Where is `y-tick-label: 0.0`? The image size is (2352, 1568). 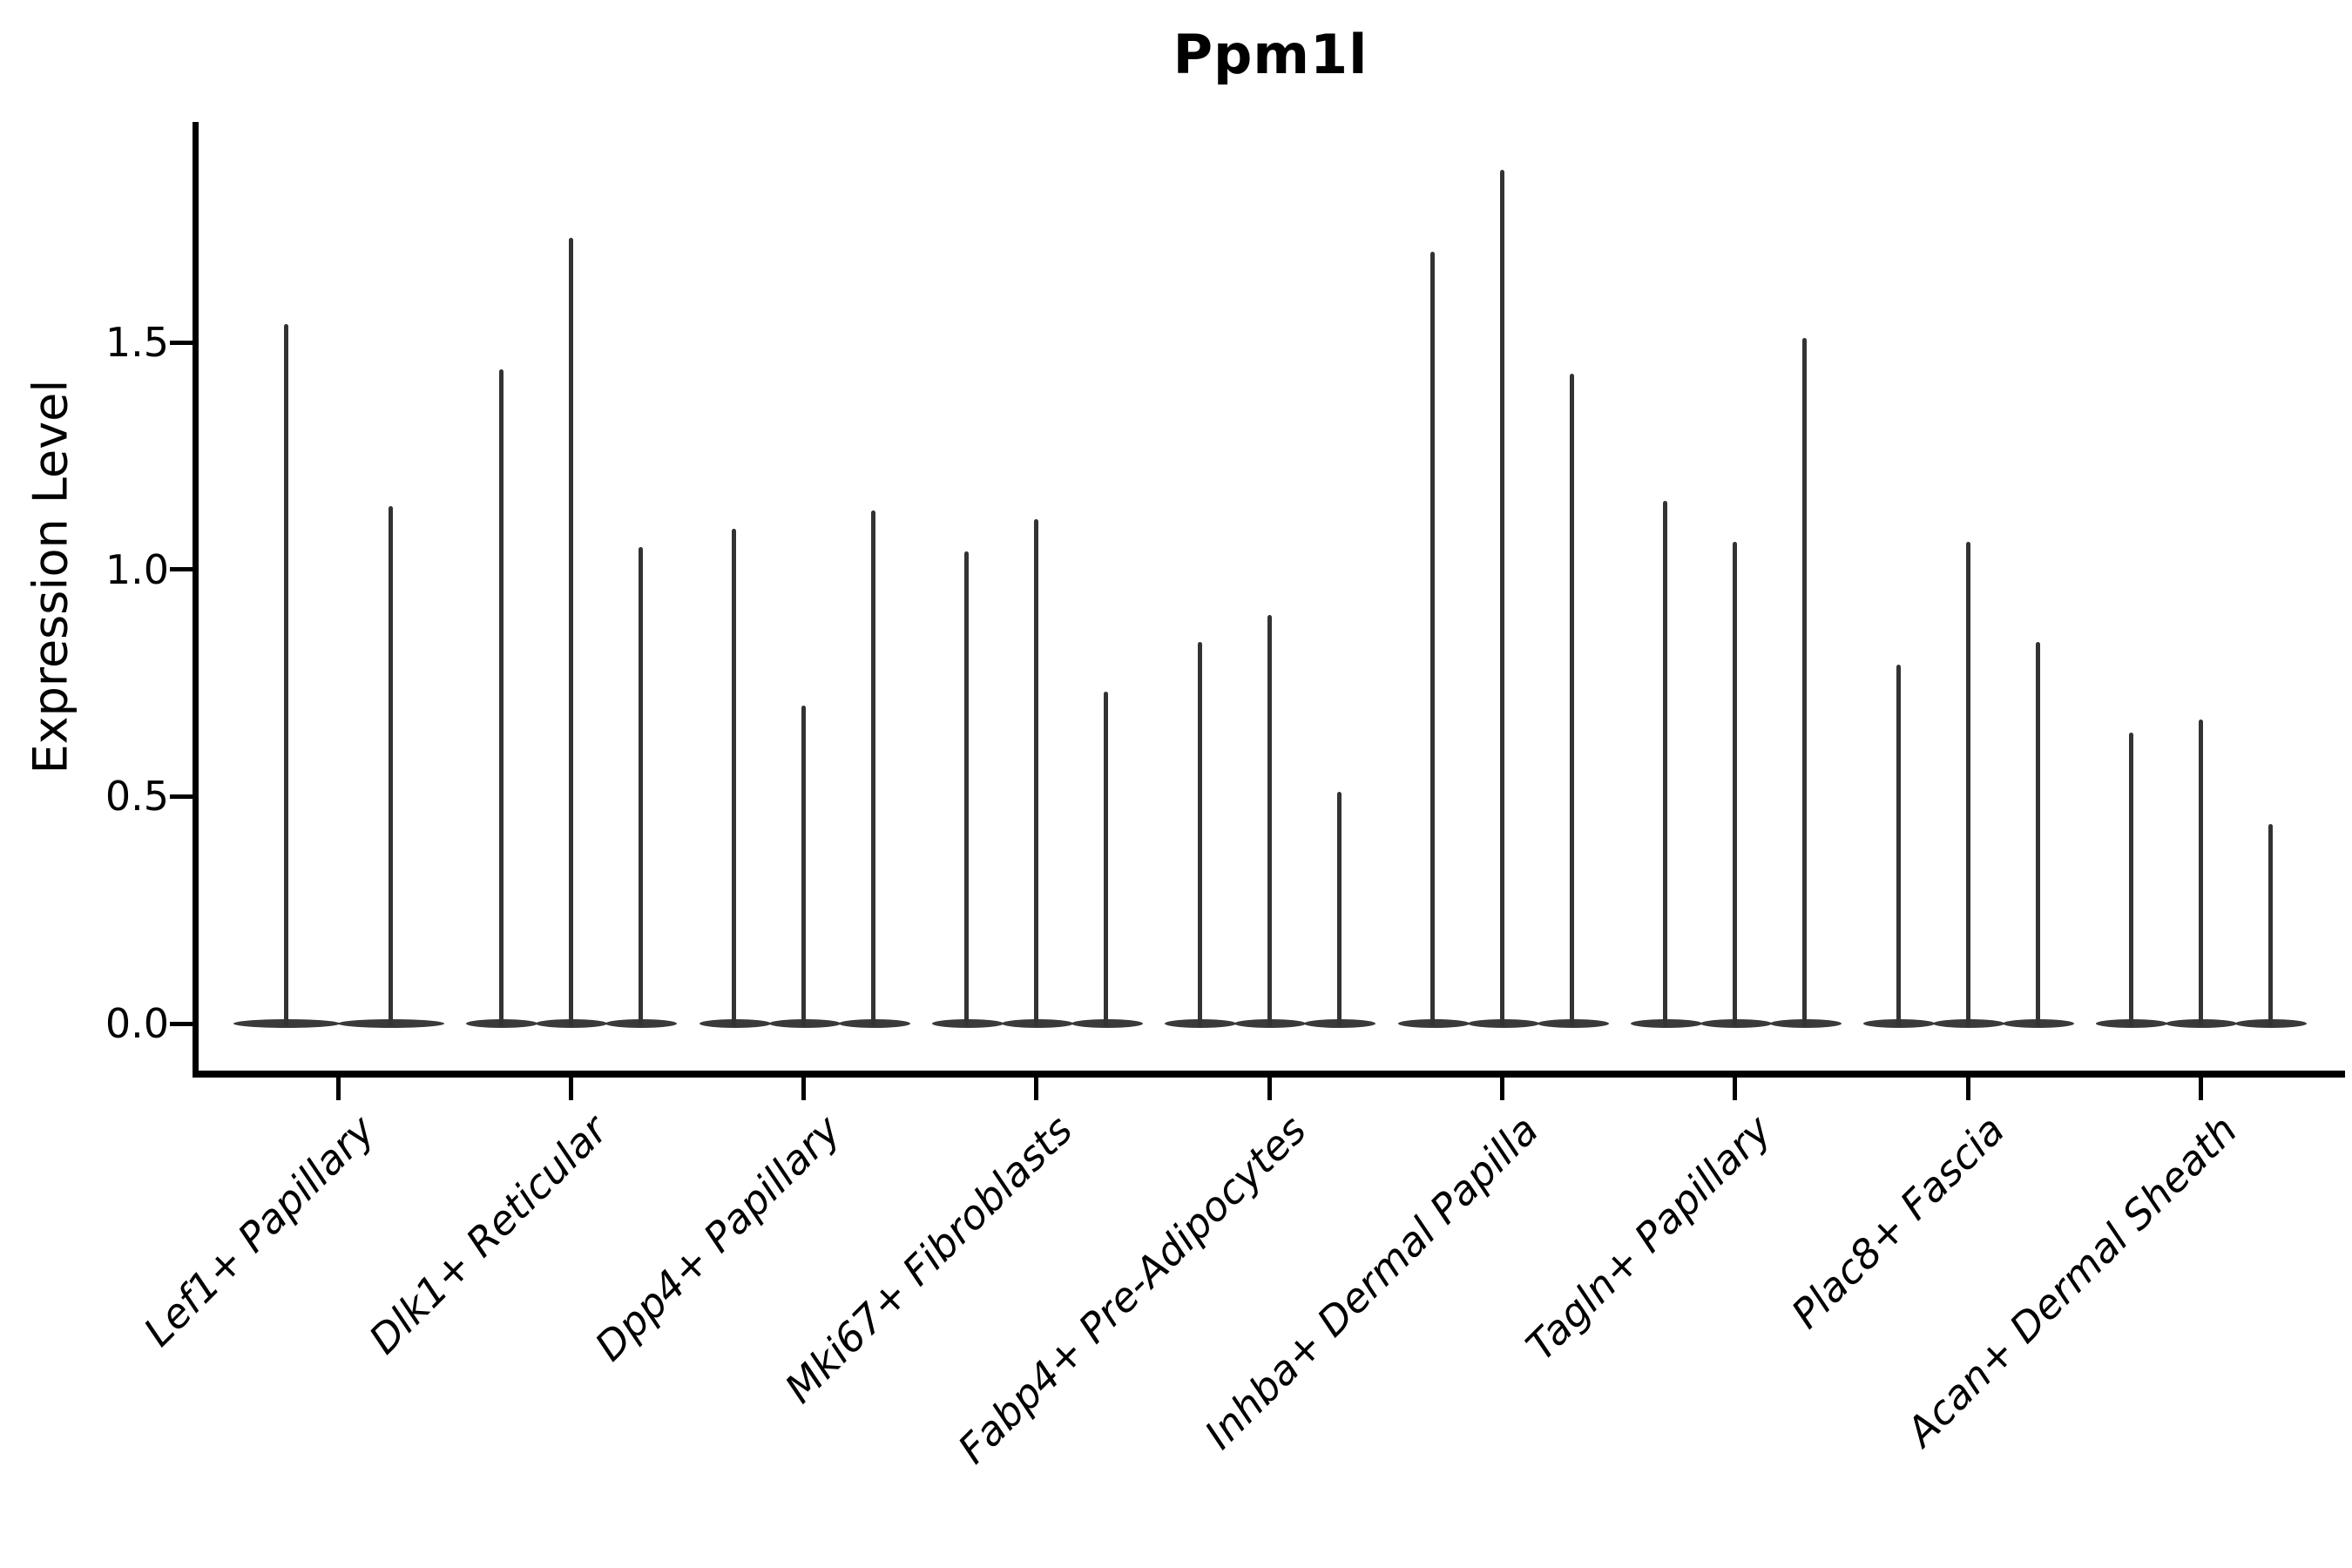 y-tick-label: 0.0 is located at coordinates (137, 1024).